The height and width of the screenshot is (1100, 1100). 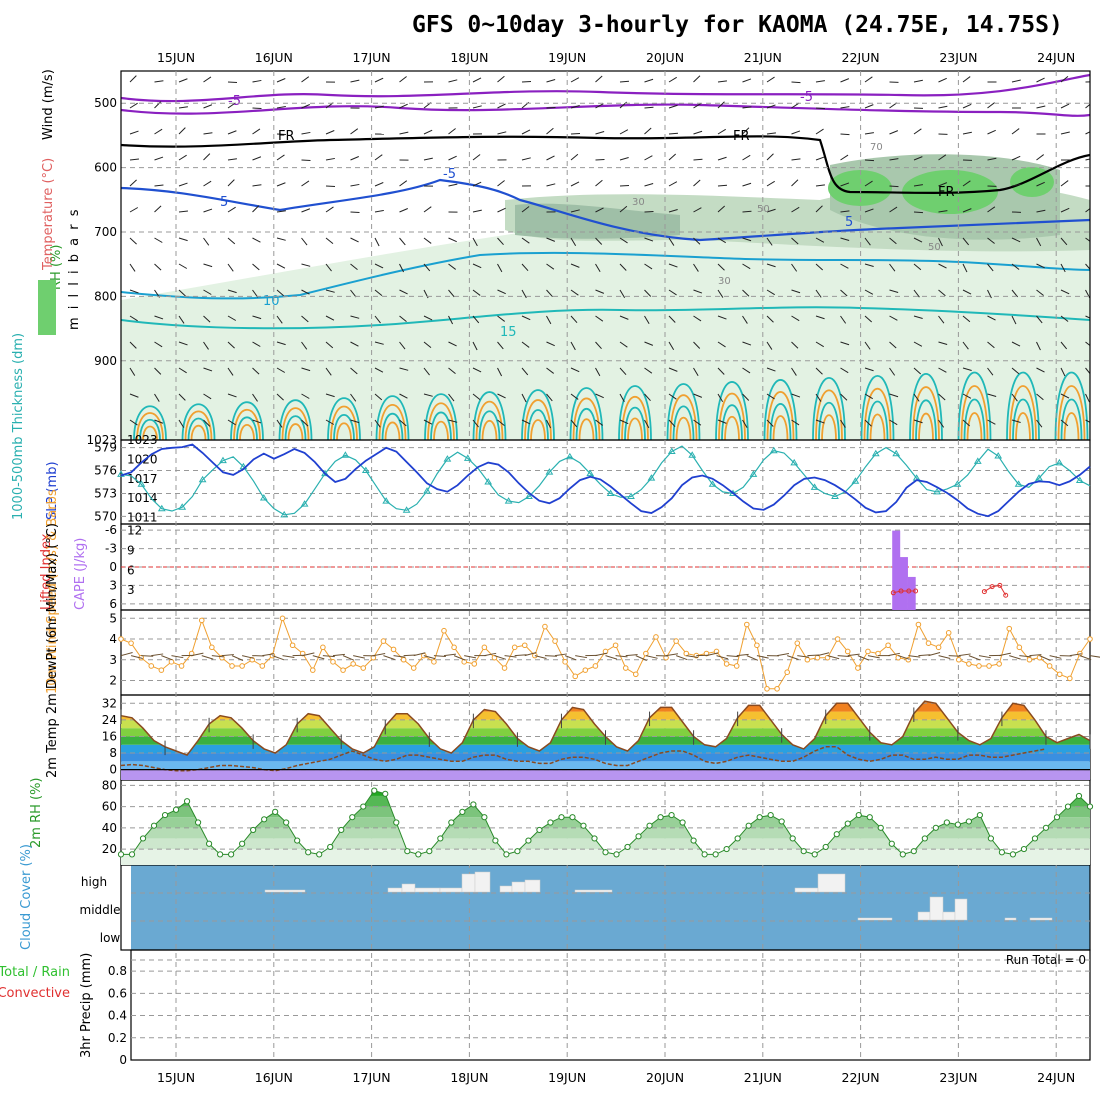 What do you see at coordinates (605, 812) in the screenshot?
I see `rh-band` at bounding box center [605, 812].